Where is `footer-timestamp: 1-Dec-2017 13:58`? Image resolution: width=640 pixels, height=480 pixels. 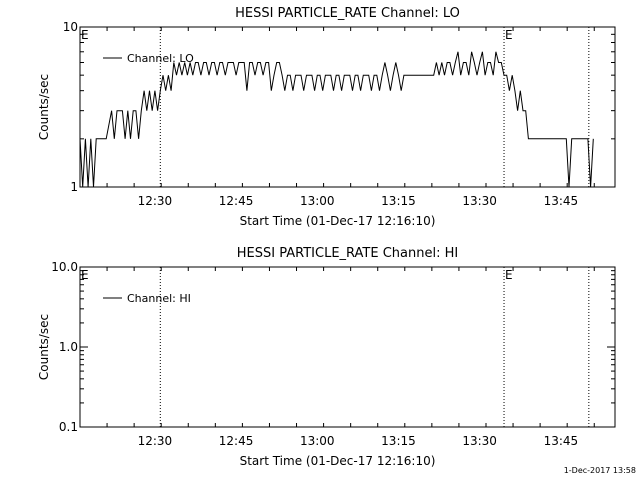 footer-timestamp: 1-Dec-2017 13:58 is located at coordinates (600, 470).